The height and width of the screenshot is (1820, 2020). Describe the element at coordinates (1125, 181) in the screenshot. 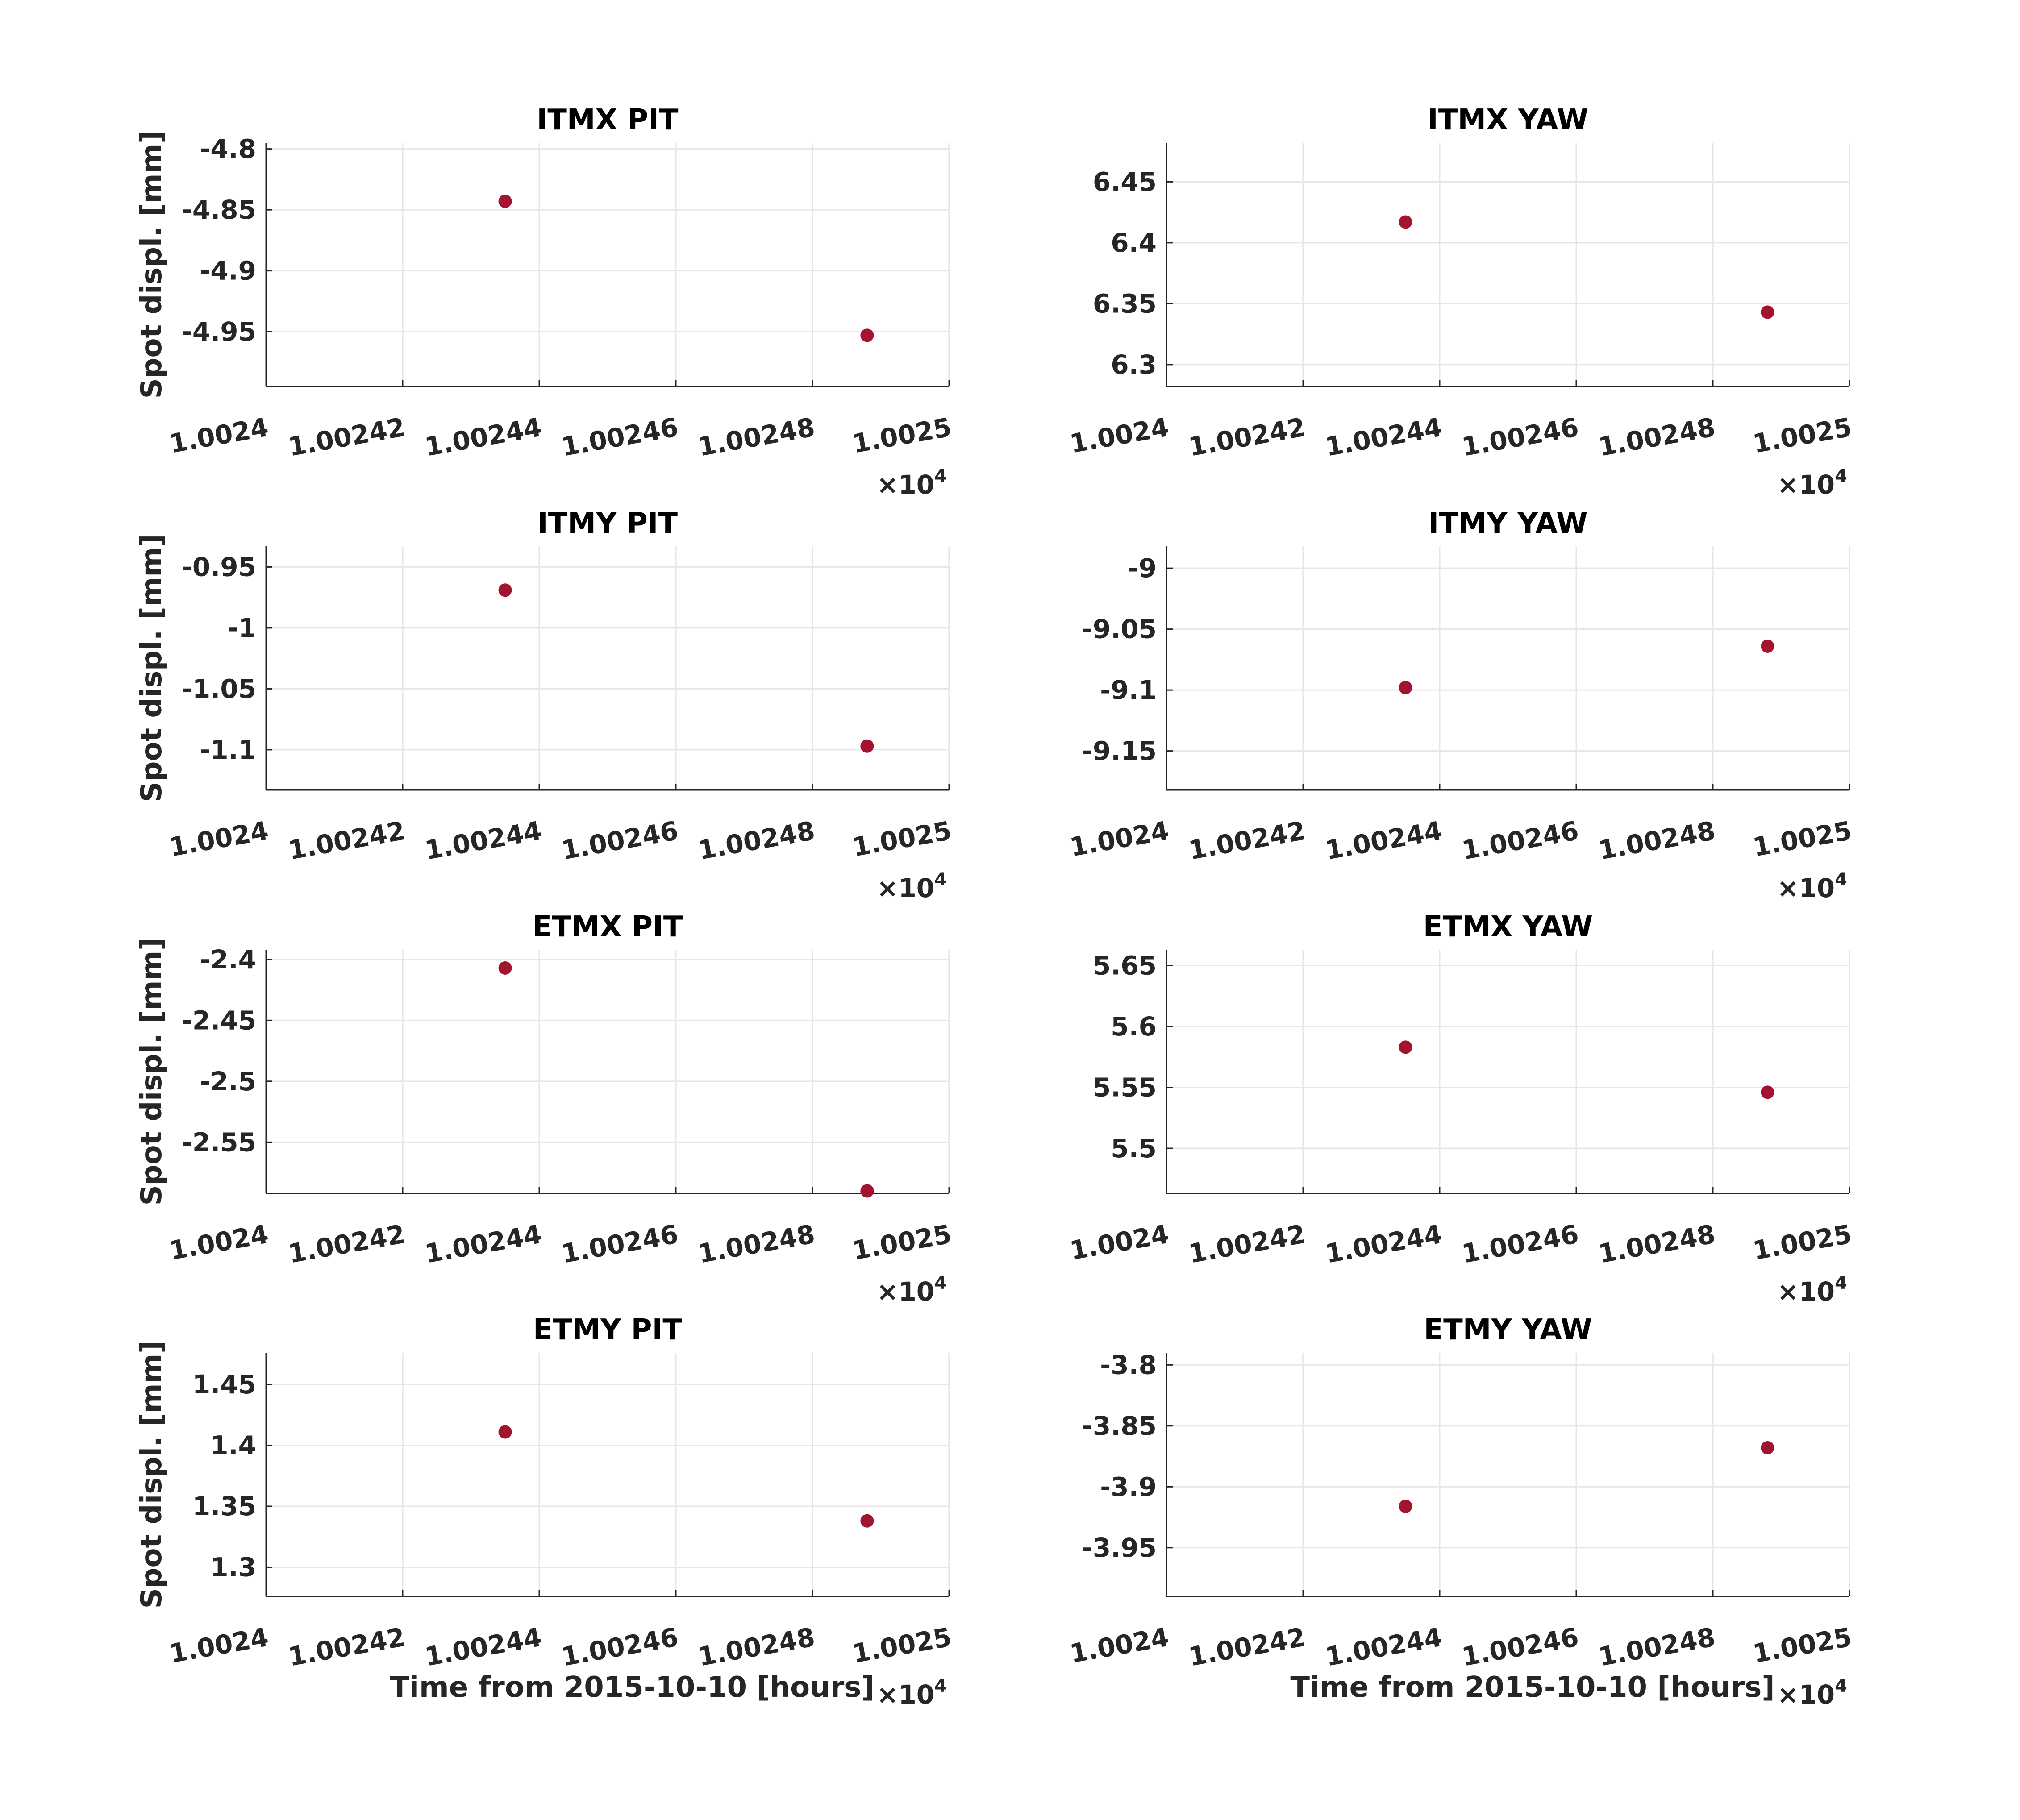

I see `y-tick-label: 6.45` at that location.